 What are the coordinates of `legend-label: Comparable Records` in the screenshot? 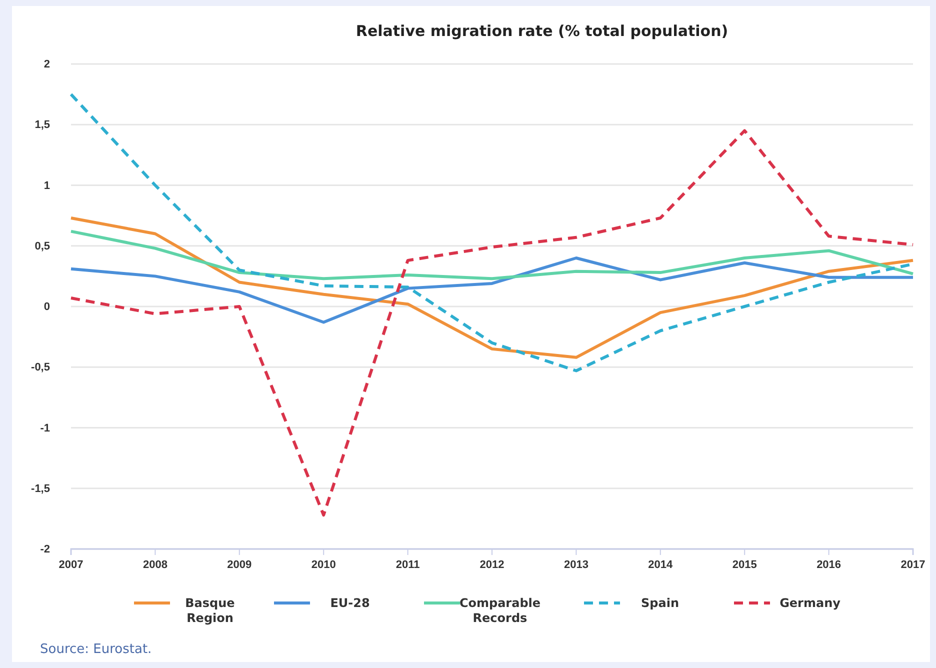 It's located at (500, 610).